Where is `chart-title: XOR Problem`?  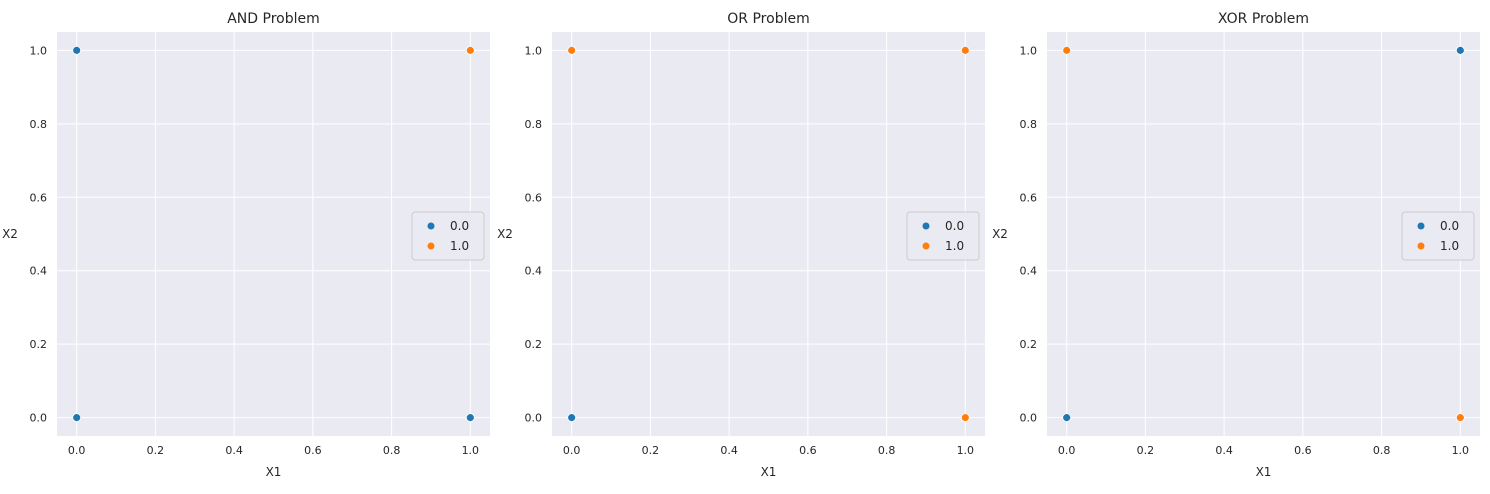
chart-title: XOR Problem is located at coordinates (1263, 19).